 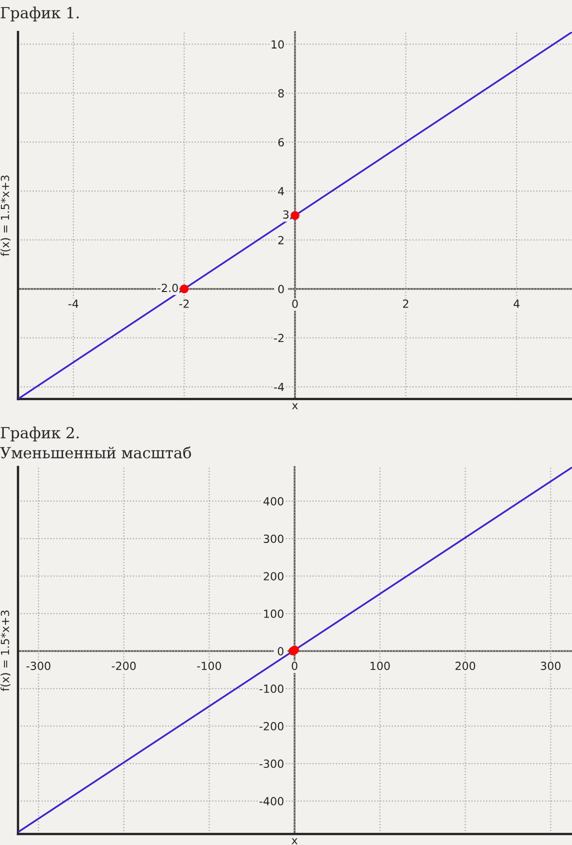 I want to click on y-tick-label: 8, so click(x=281, y=93).